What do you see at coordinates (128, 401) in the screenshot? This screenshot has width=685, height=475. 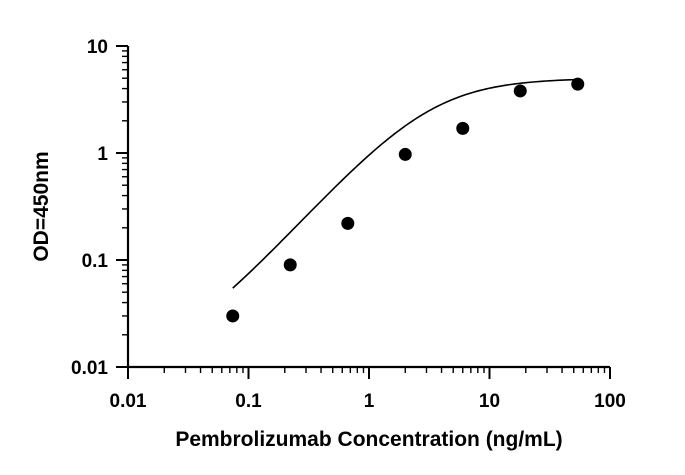 I see `x-tick-label: 0.01` at bounding box center [128, 401].